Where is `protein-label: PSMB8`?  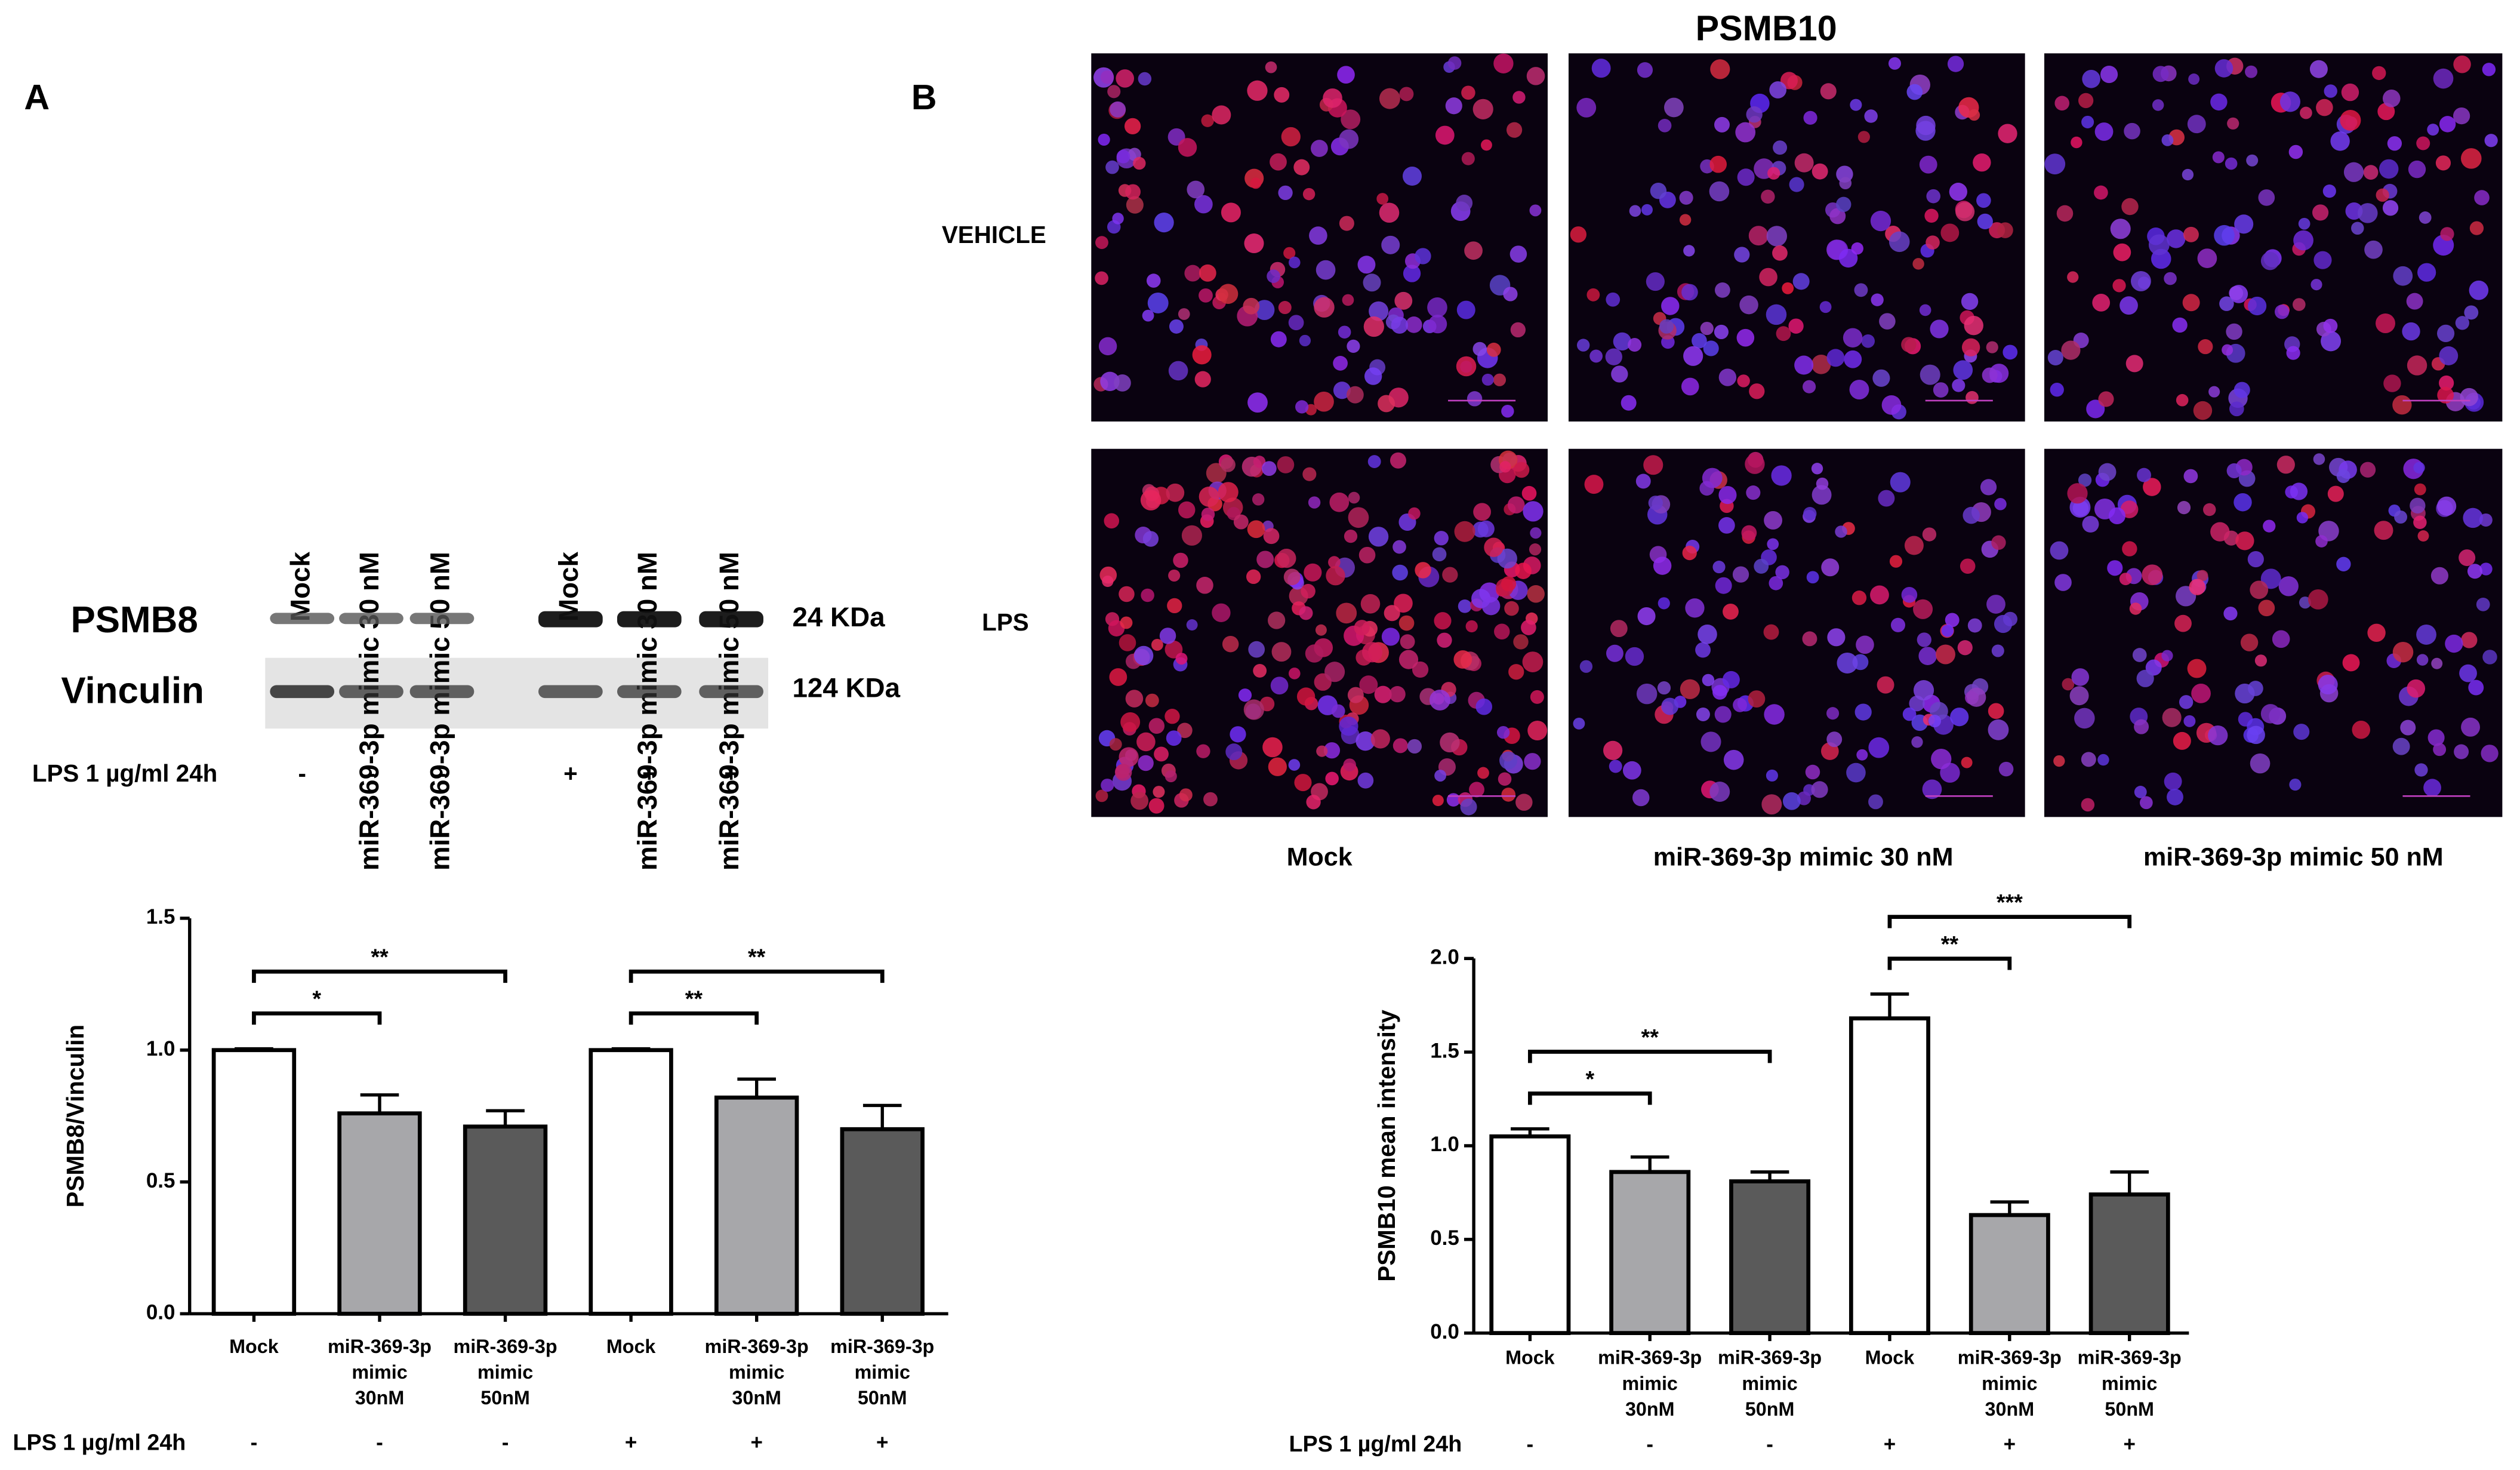
protein-label: PSMB8 is located at coordinates (134, 620).